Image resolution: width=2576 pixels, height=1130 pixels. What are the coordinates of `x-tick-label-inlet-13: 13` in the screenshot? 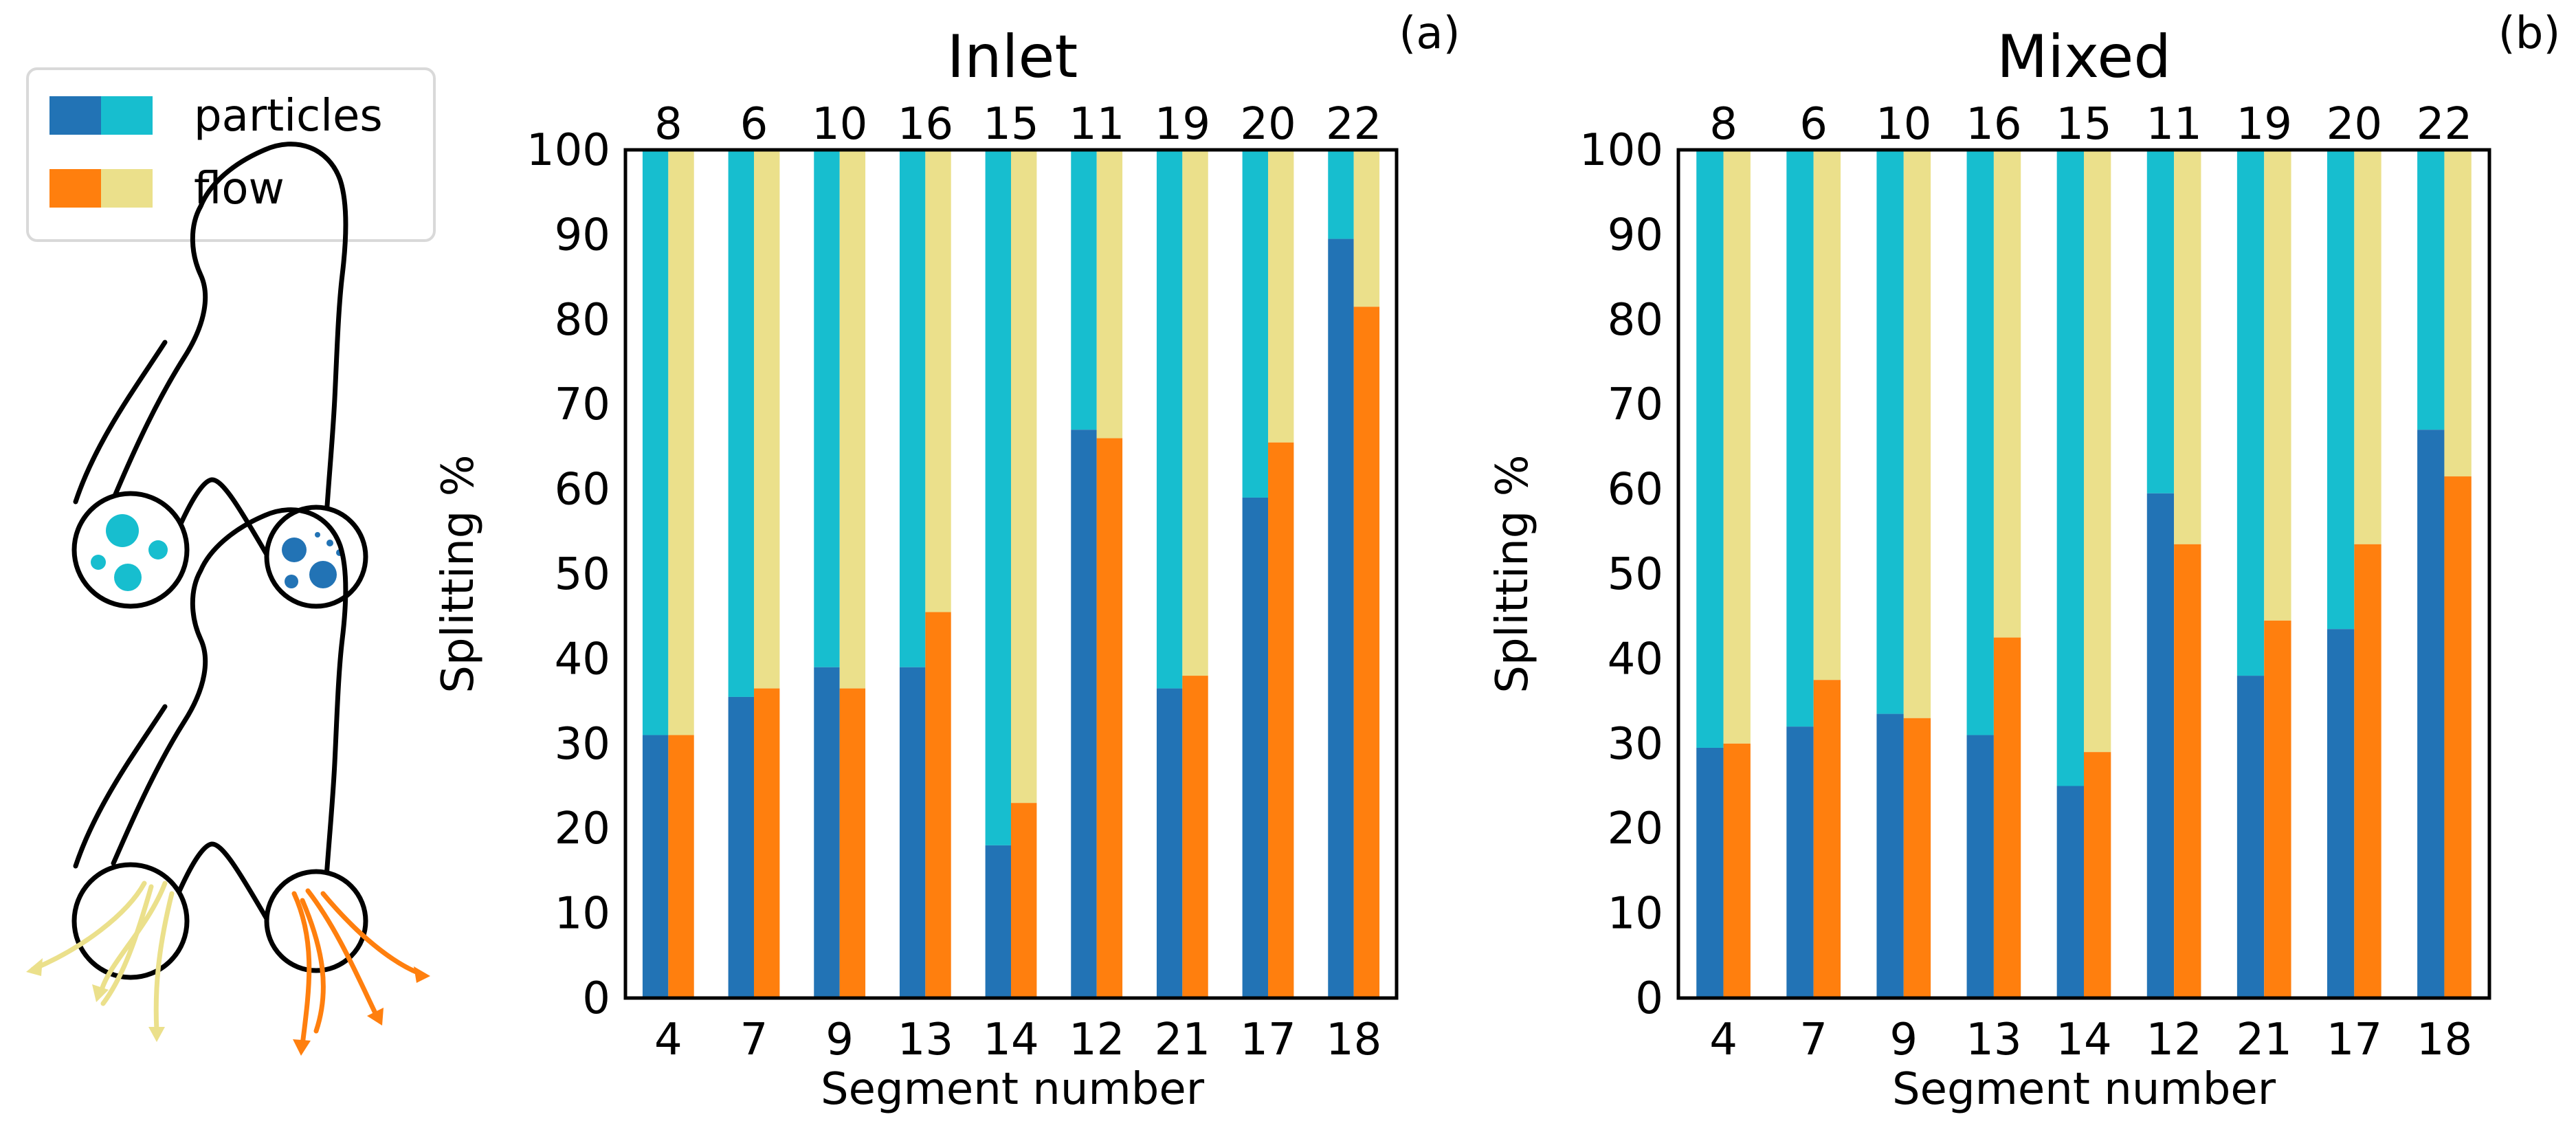 It's located at (925, 1040).